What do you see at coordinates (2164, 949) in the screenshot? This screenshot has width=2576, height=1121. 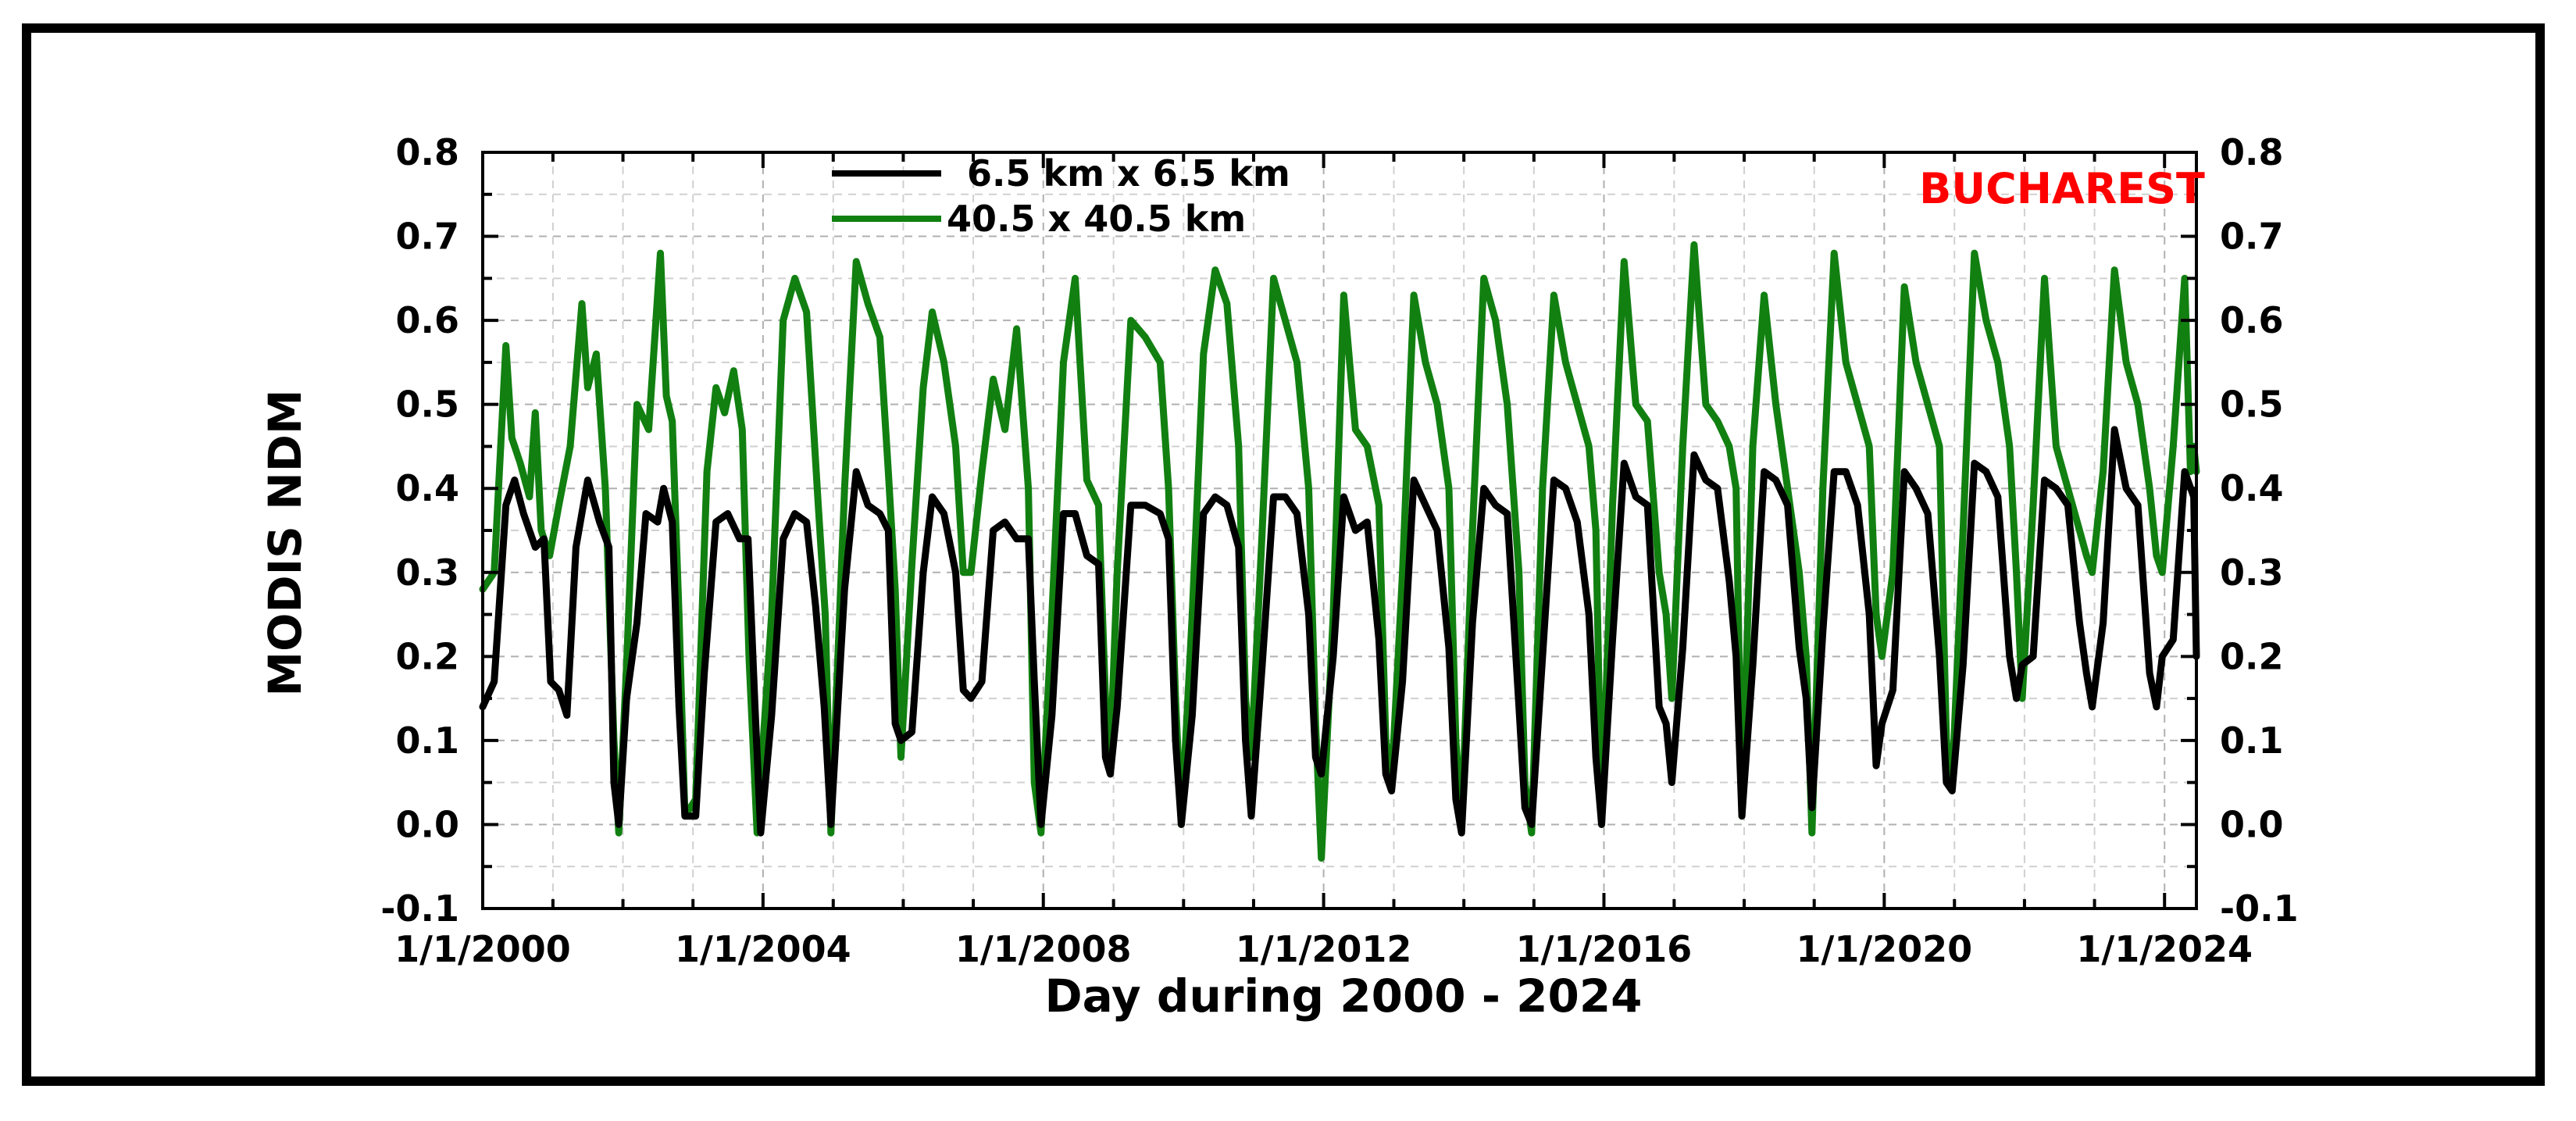 I see `x-tick-label: 1/1/2024` at bounding box center [2164, 949].